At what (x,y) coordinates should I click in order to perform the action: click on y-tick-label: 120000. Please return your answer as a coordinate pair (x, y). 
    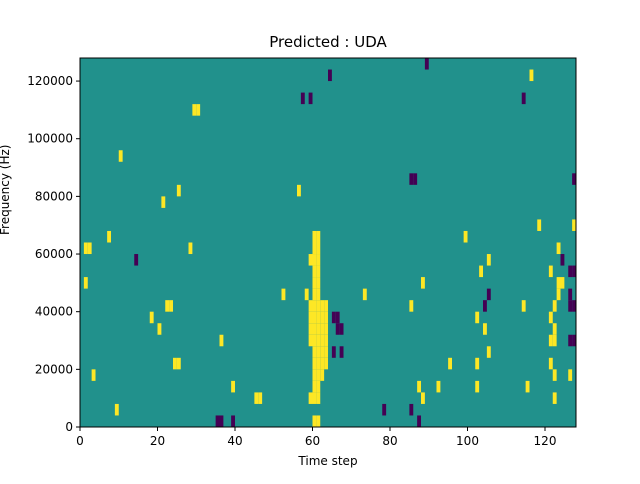
    Looking at the image, I should click on (50, 81).